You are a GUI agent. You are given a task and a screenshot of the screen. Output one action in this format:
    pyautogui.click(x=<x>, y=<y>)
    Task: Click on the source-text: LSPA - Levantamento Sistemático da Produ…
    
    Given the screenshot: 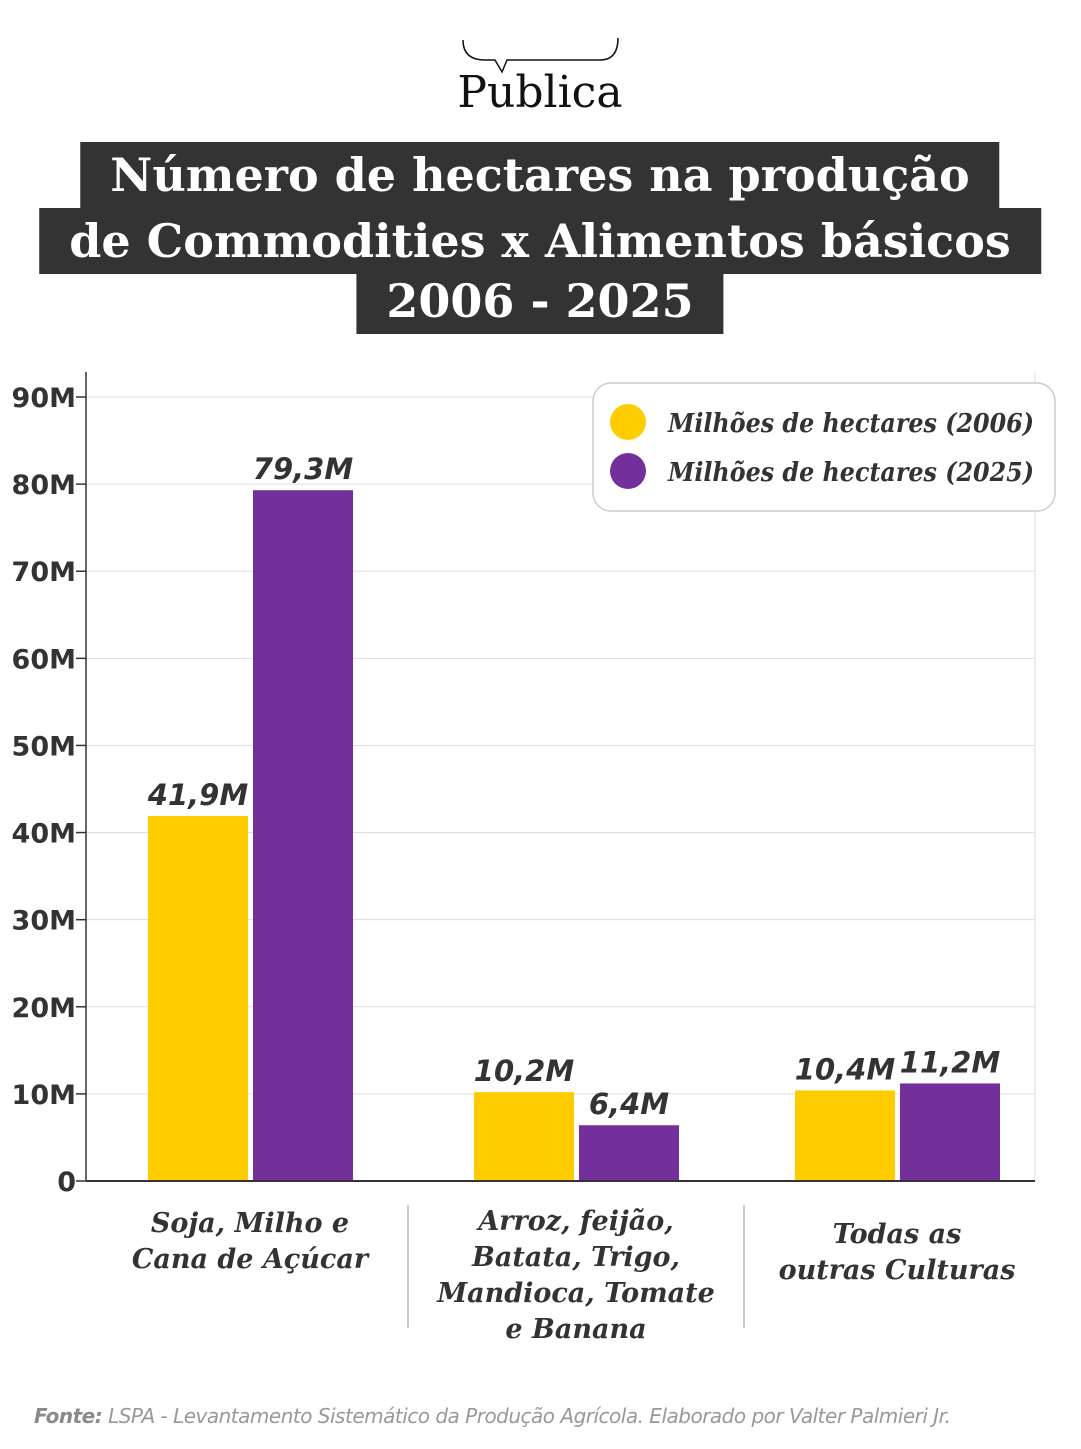 What is the action you would take?
    pyautogui.click(x=526, y=1416)
    